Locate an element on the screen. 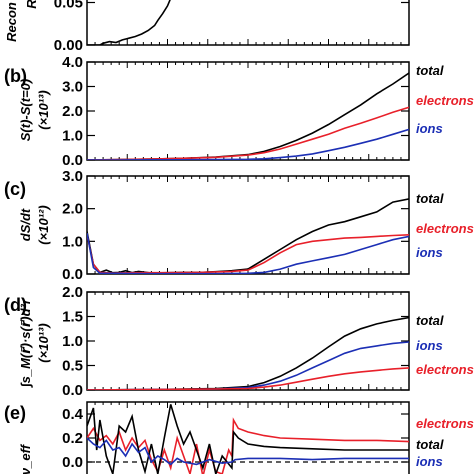 This screenshot has width=474, height=474. panel-d-letter: (d) is located at coordinates (15, 305).